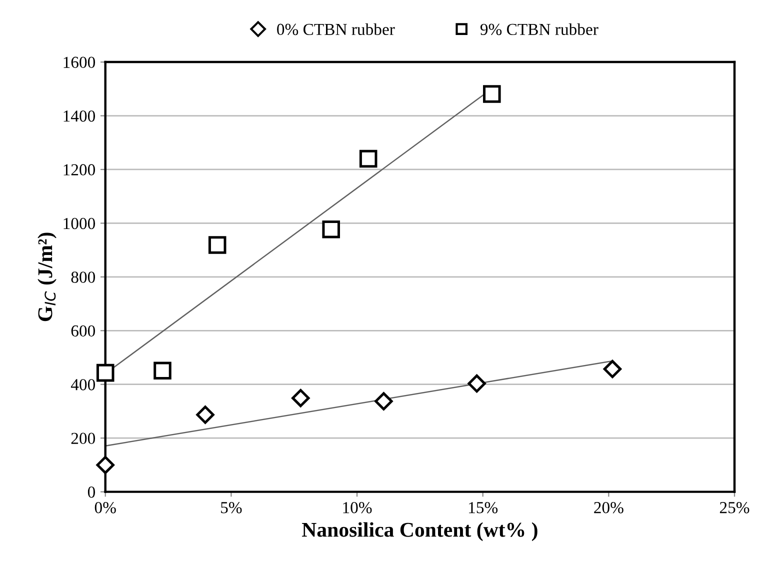 The height and width of the screenshot is (564, 758). Describe the element at coordinates (47, 277) in the screenshot. I see `y-axis-title: G$_{IC}$ (J/m²)` at that location.